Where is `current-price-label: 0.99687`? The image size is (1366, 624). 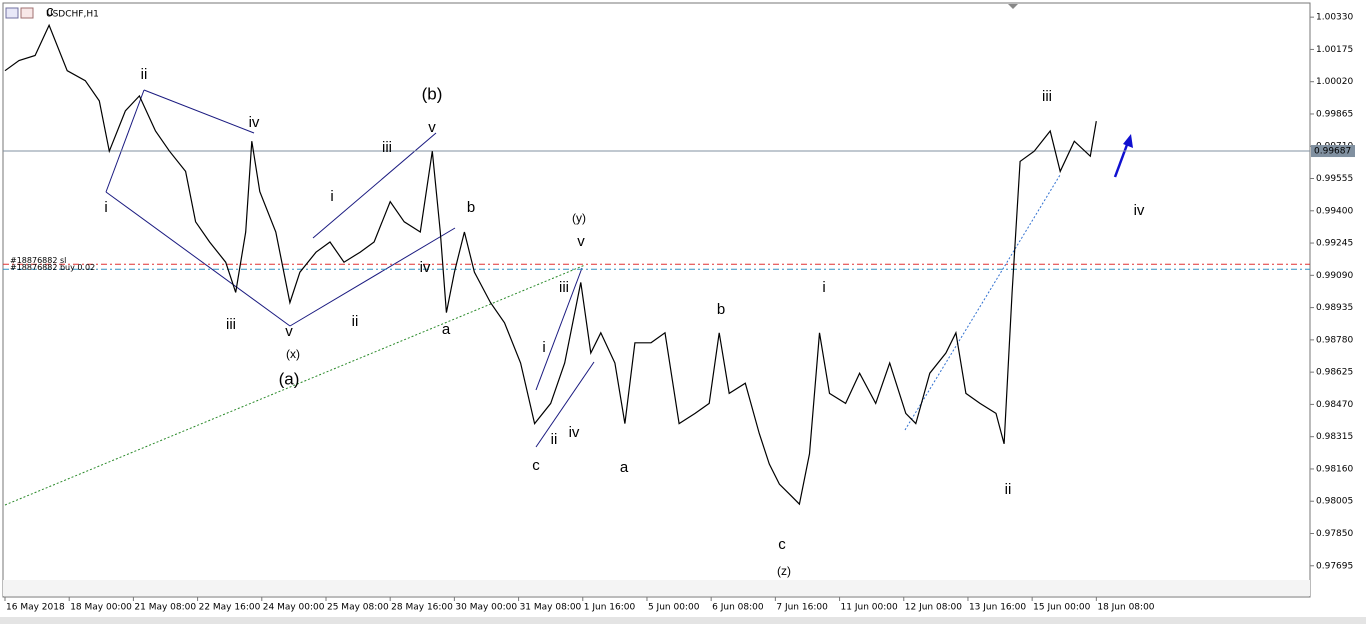 current-price-label: 0.99687 is located at coordinates (1332, 152).